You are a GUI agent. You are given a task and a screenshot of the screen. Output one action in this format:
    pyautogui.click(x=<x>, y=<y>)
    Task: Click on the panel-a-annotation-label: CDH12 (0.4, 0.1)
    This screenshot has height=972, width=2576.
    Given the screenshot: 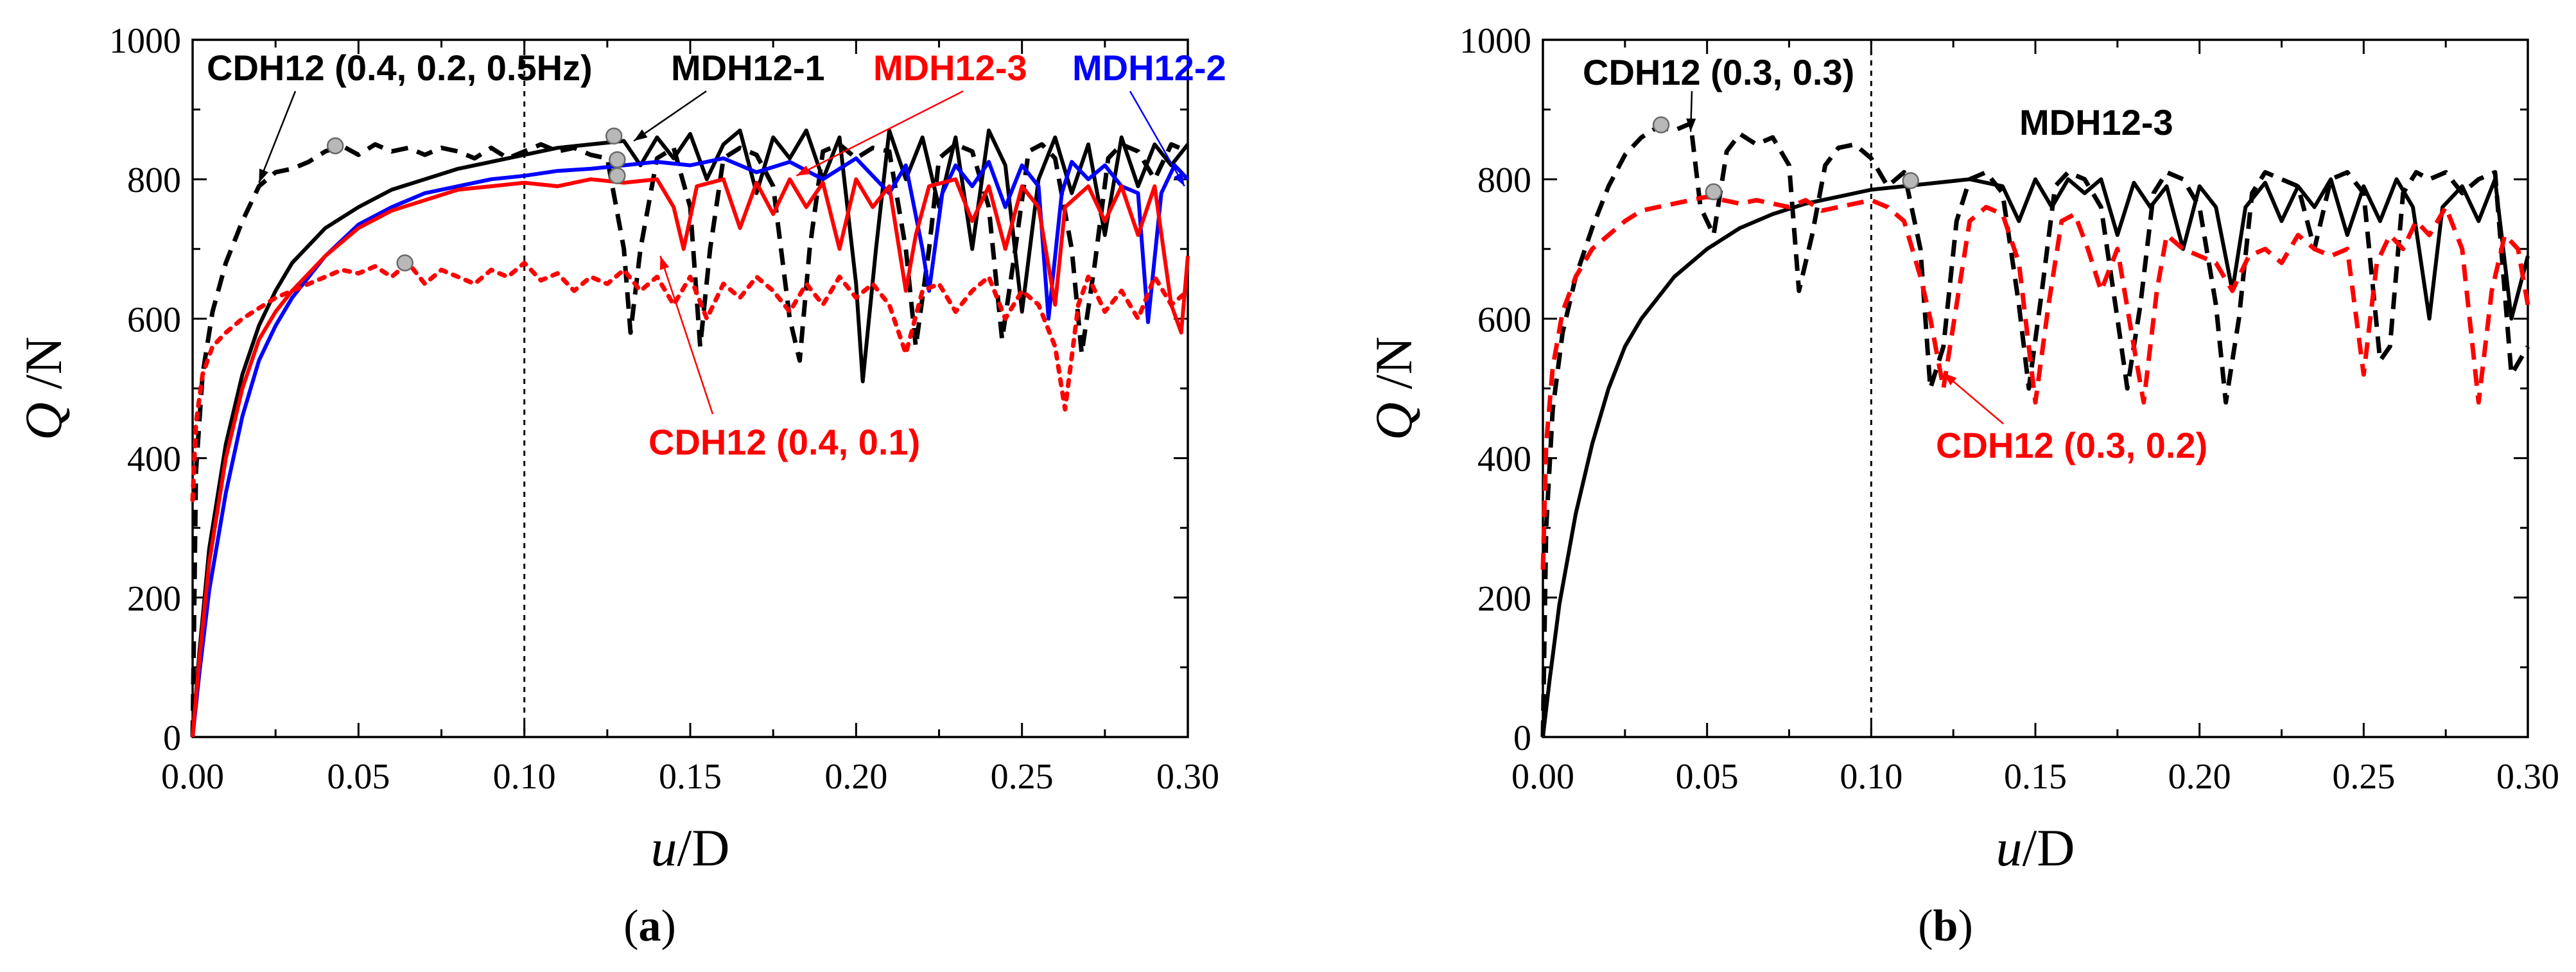 What is the action you would take?
    pyautogui.click(x=784, y=442)
    